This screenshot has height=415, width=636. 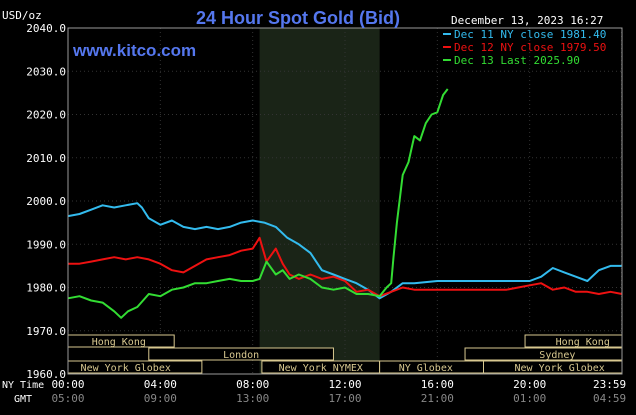 What do you see at coordinates (252, 384) in the screenshot?
I see `ny-time-tick-label: 08:00` at bounding box center [252, 384].